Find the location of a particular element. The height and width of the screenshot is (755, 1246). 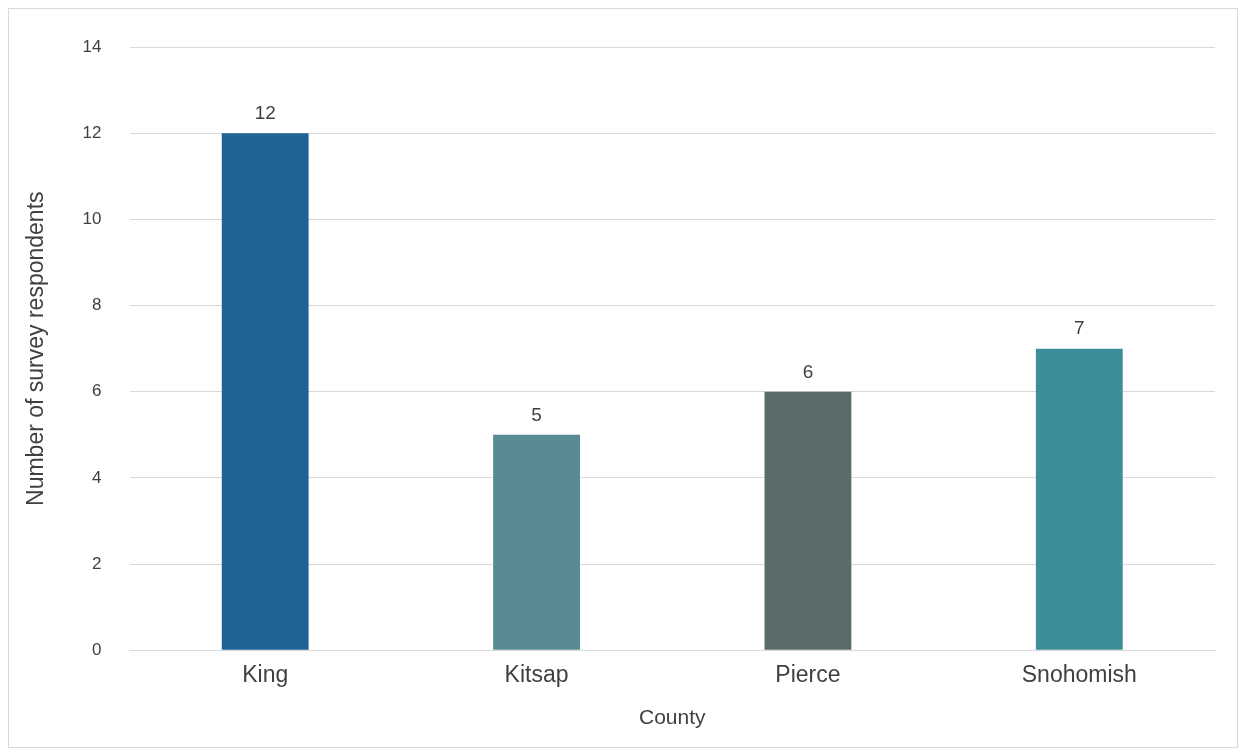

y-tick-label: 0 is located at coordinates (97, 649).